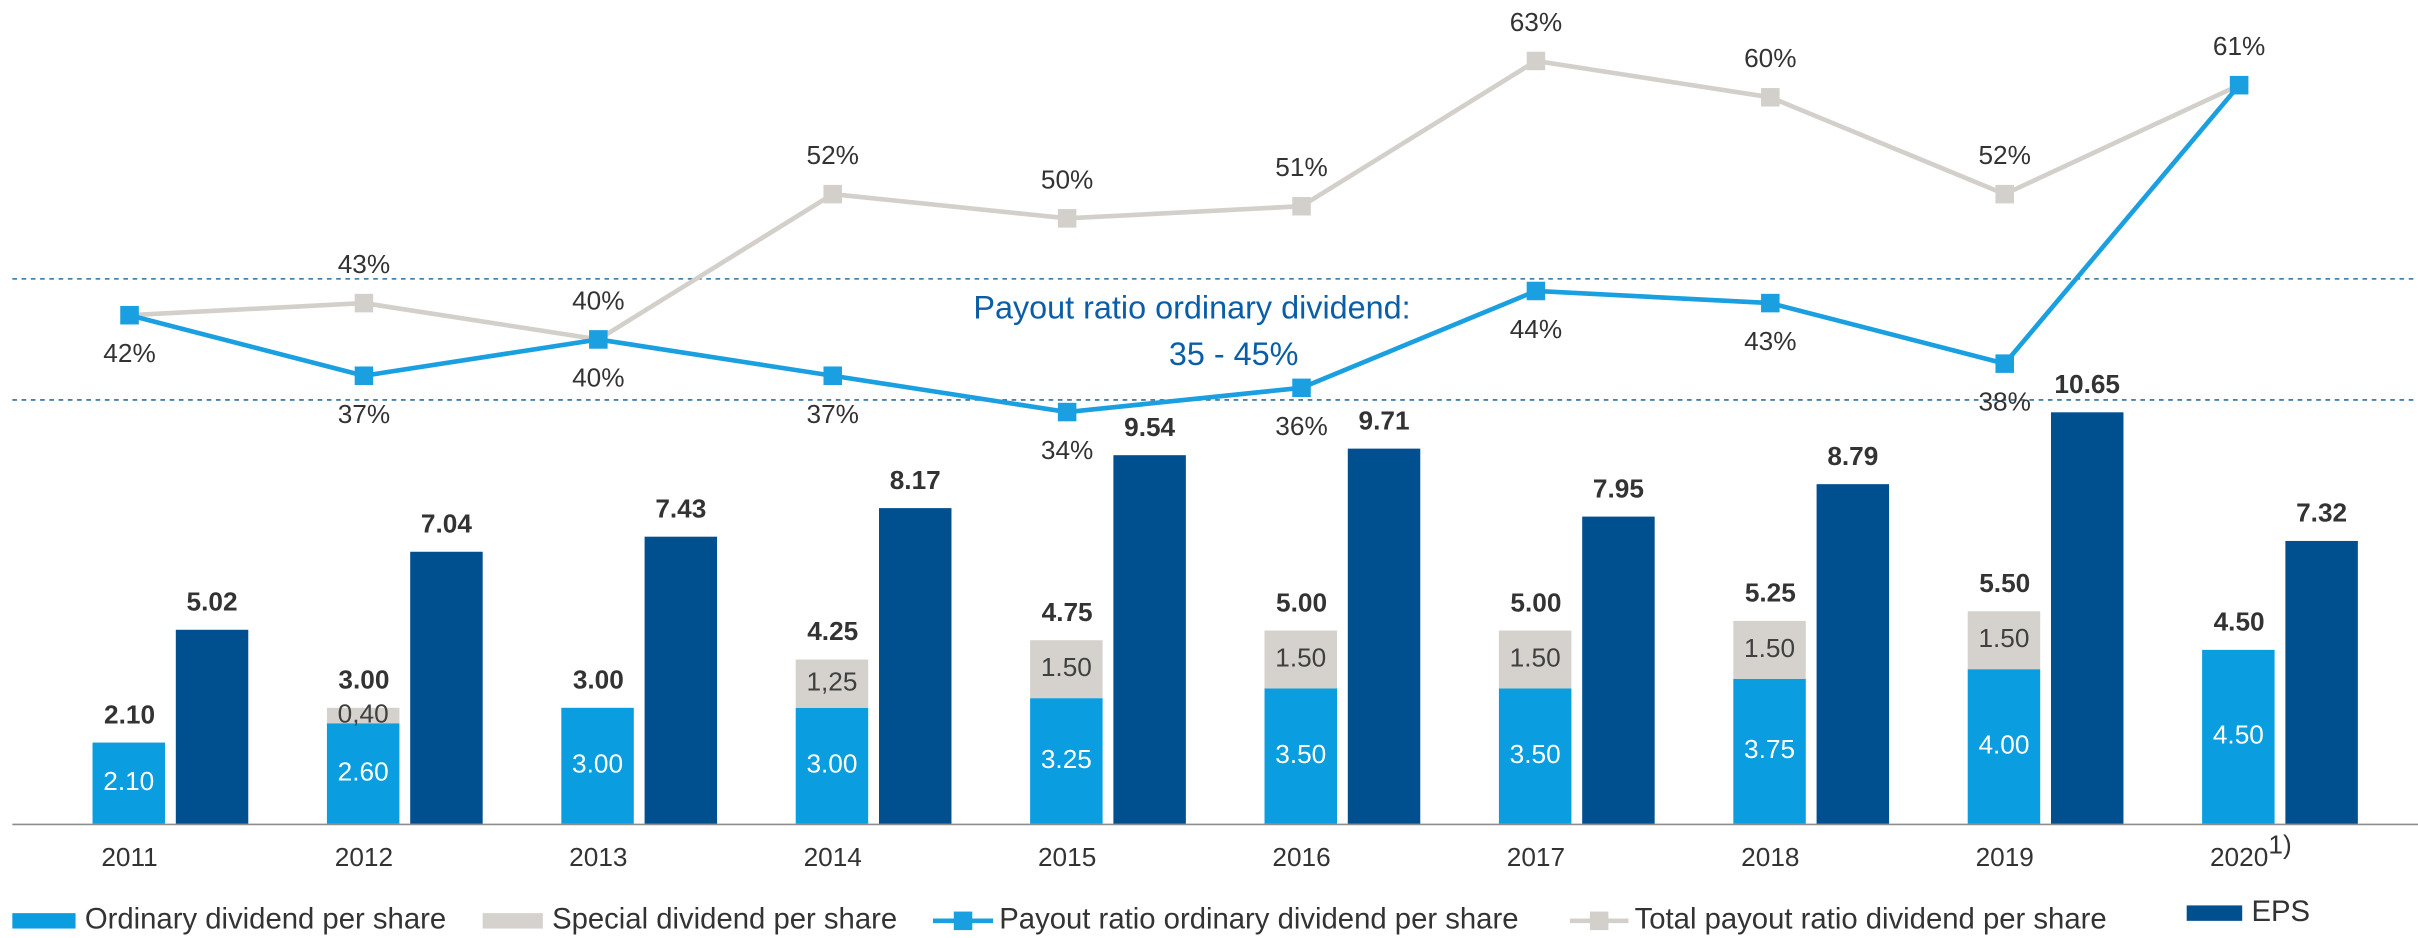 This screenshot has width=2418, height=938. I want to click on total-label: 4.50, so click(2239, 622).